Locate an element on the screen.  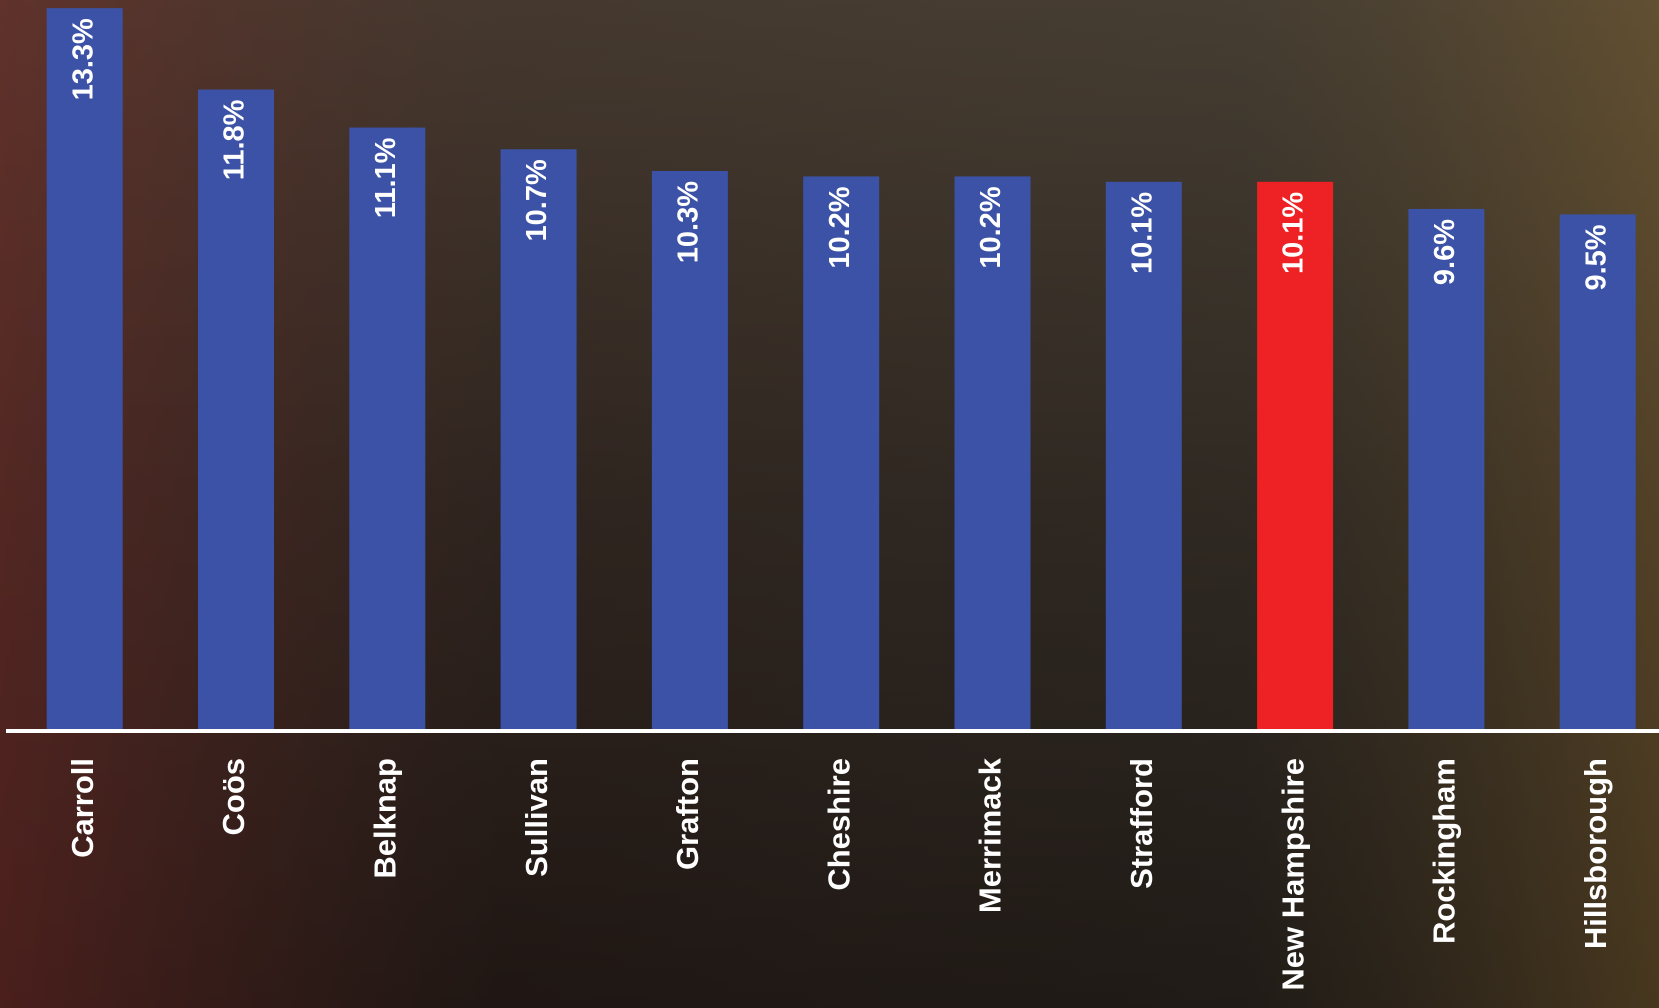
x-tick-label: Coös is located at coordinates (233, 797).